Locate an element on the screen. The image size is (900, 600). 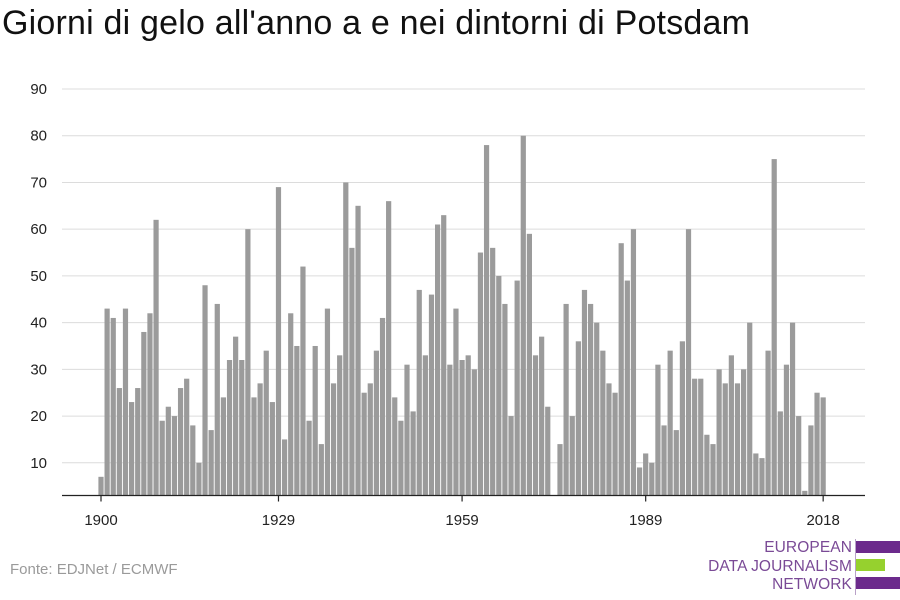
bar-1958 is located at coordinates (456, 402).